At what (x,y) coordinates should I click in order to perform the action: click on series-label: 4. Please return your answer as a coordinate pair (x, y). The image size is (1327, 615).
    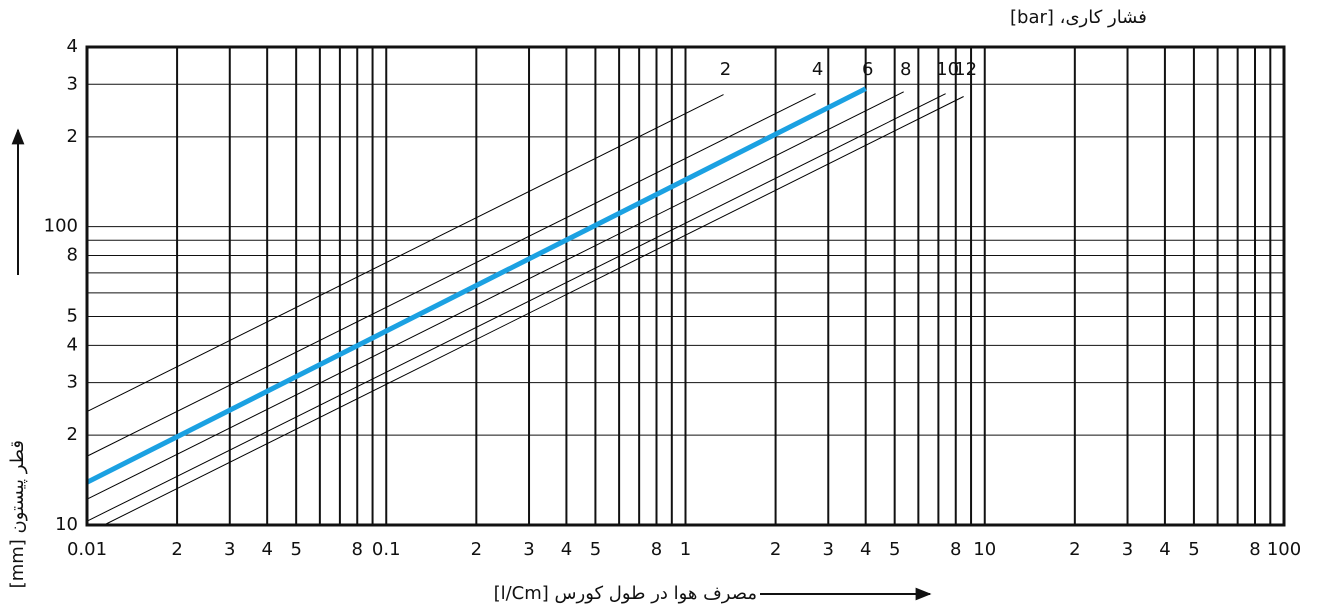
    Looking at the image, I should click on (817, 69).